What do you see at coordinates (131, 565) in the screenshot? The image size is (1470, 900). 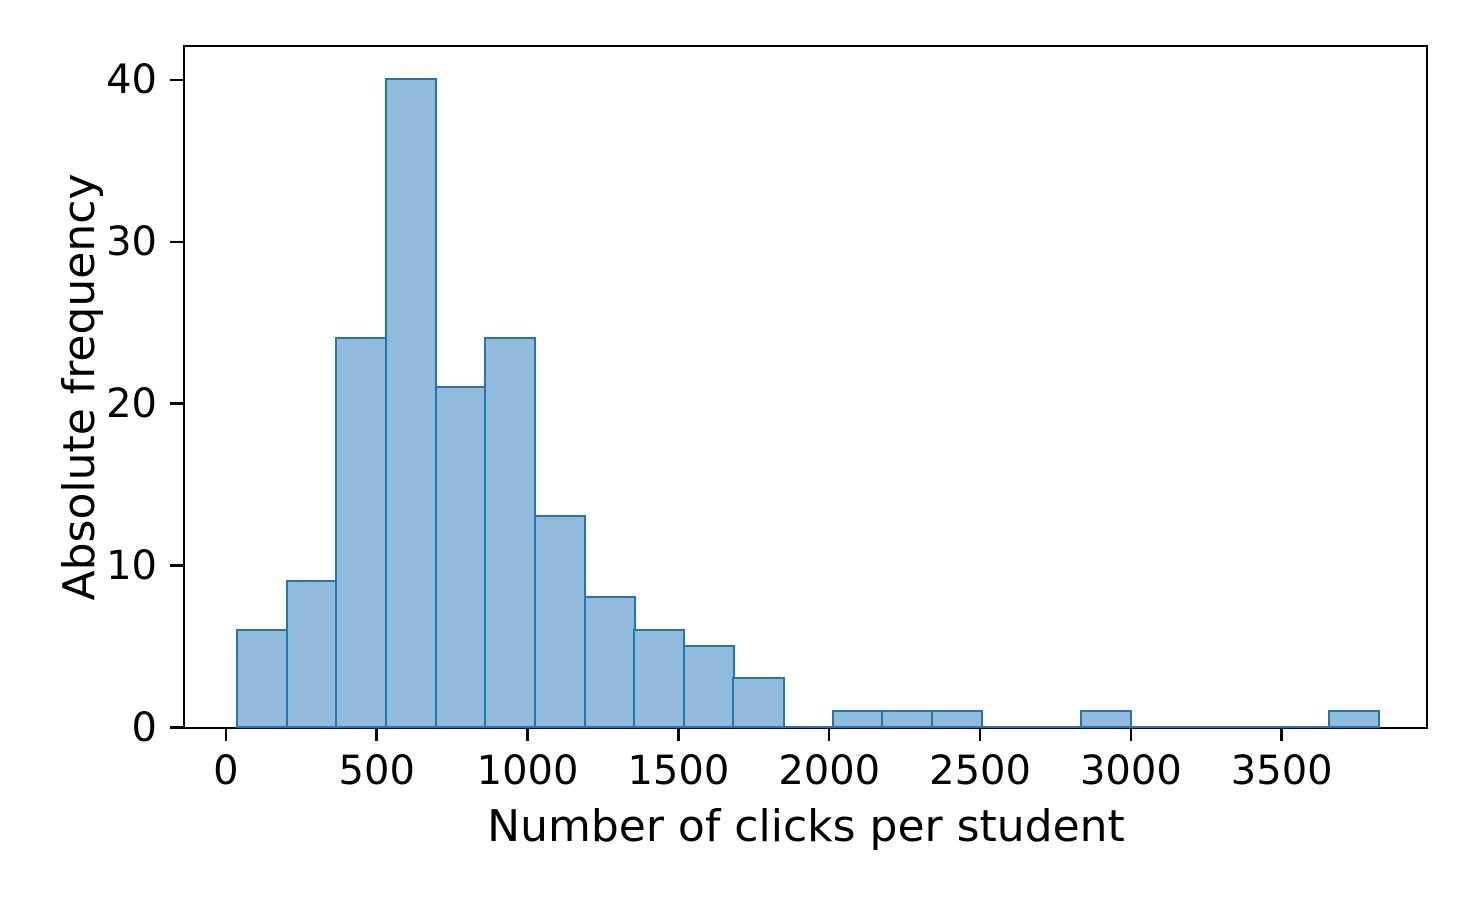 I see `y-tick-label: 10` at bounding box center [131, 565].